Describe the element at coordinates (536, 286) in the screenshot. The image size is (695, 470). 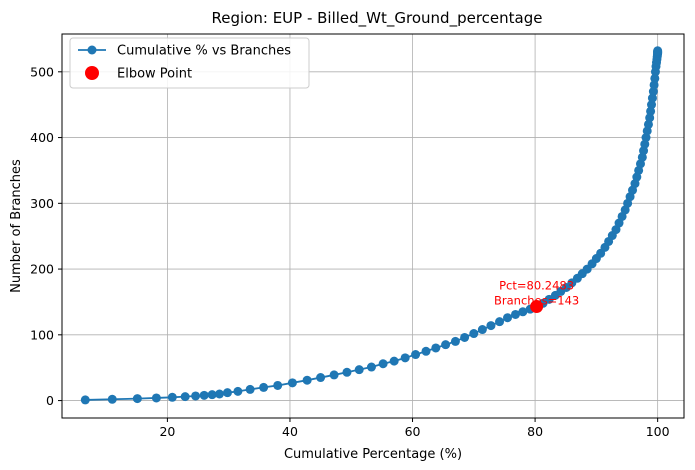
I see `elbow-label-pct: Pct=80.2483` at that location.